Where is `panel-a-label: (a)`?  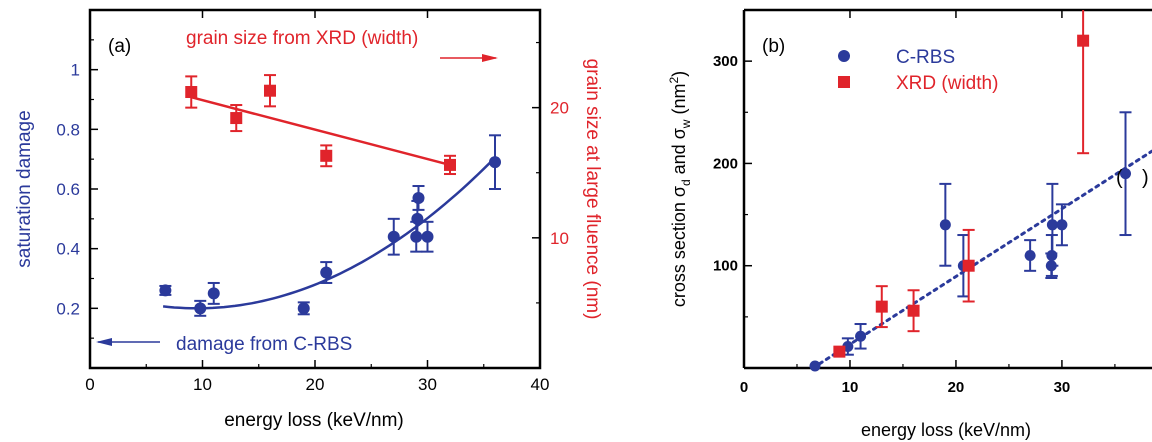
panel-a-label: (a) is located at coordinates (119, 46).